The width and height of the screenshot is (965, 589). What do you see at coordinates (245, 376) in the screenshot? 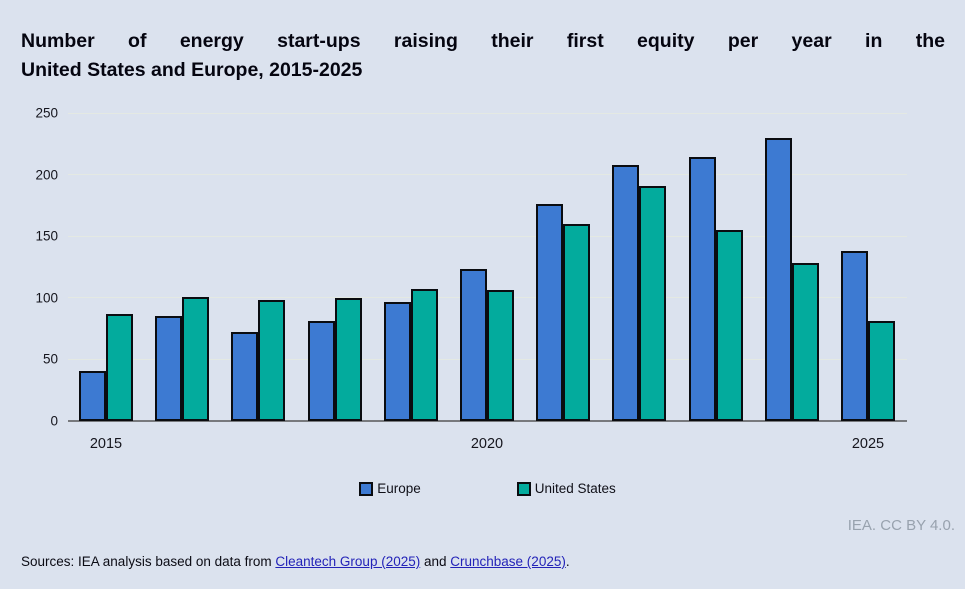
I see `bar-europe-2017` at bounding box center [245, 376].